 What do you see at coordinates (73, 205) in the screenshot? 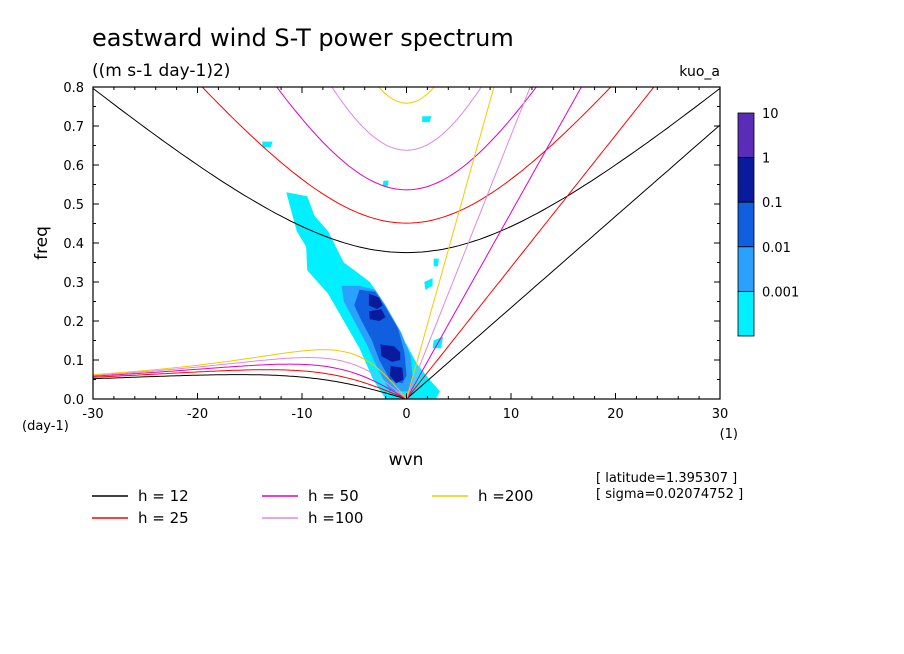
I see `y-tick-label: 0.5` at bounding box center [73, 205].